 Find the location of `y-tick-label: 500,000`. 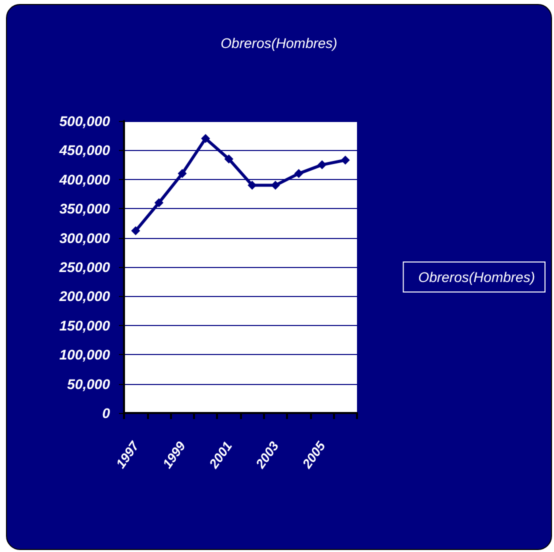

y-tick-label: 500,000 is located at coordinates (84, 121).